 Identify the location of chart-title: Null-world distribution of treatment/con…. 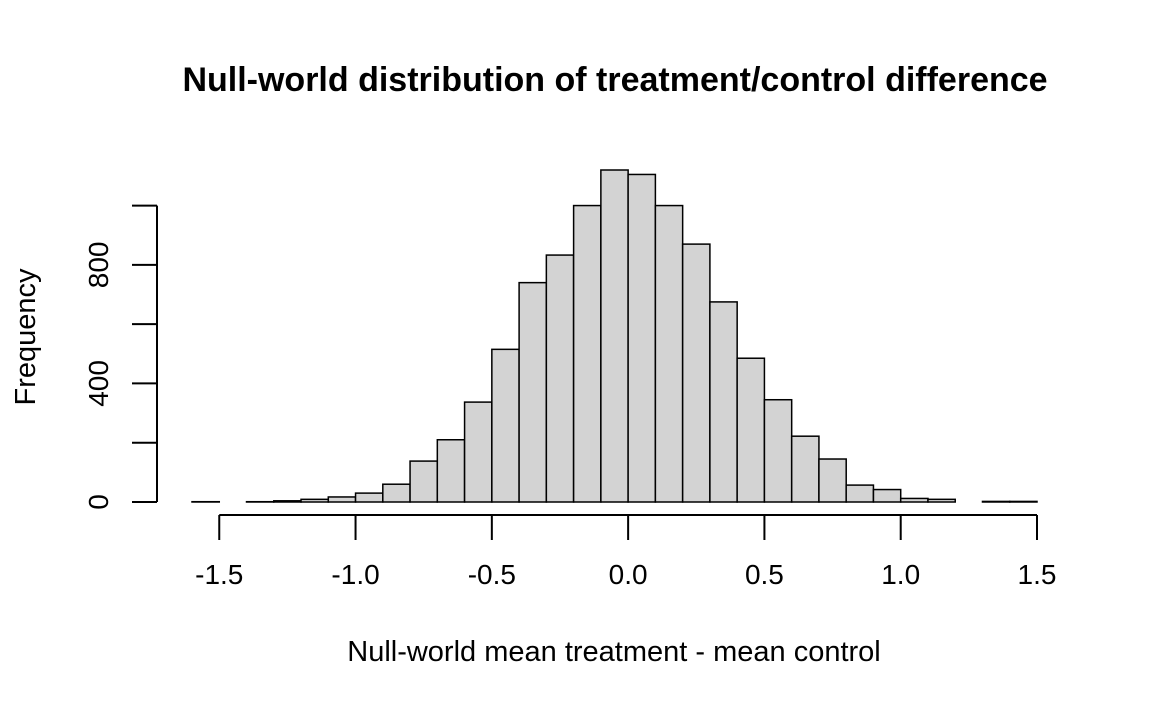
(614, 80).